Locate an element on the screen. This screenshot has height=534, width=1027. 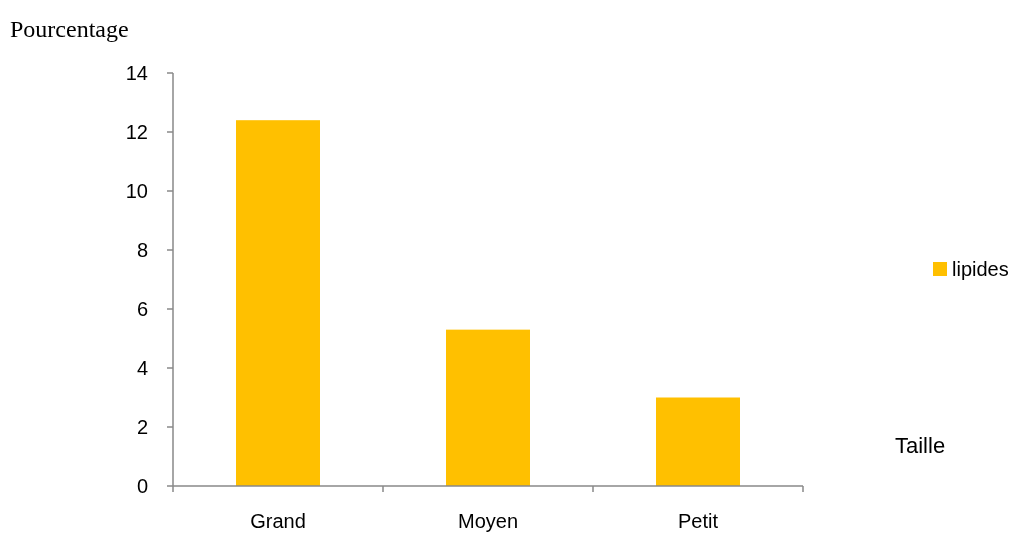
legend-label: lipides is located at coordinates (980, 269).